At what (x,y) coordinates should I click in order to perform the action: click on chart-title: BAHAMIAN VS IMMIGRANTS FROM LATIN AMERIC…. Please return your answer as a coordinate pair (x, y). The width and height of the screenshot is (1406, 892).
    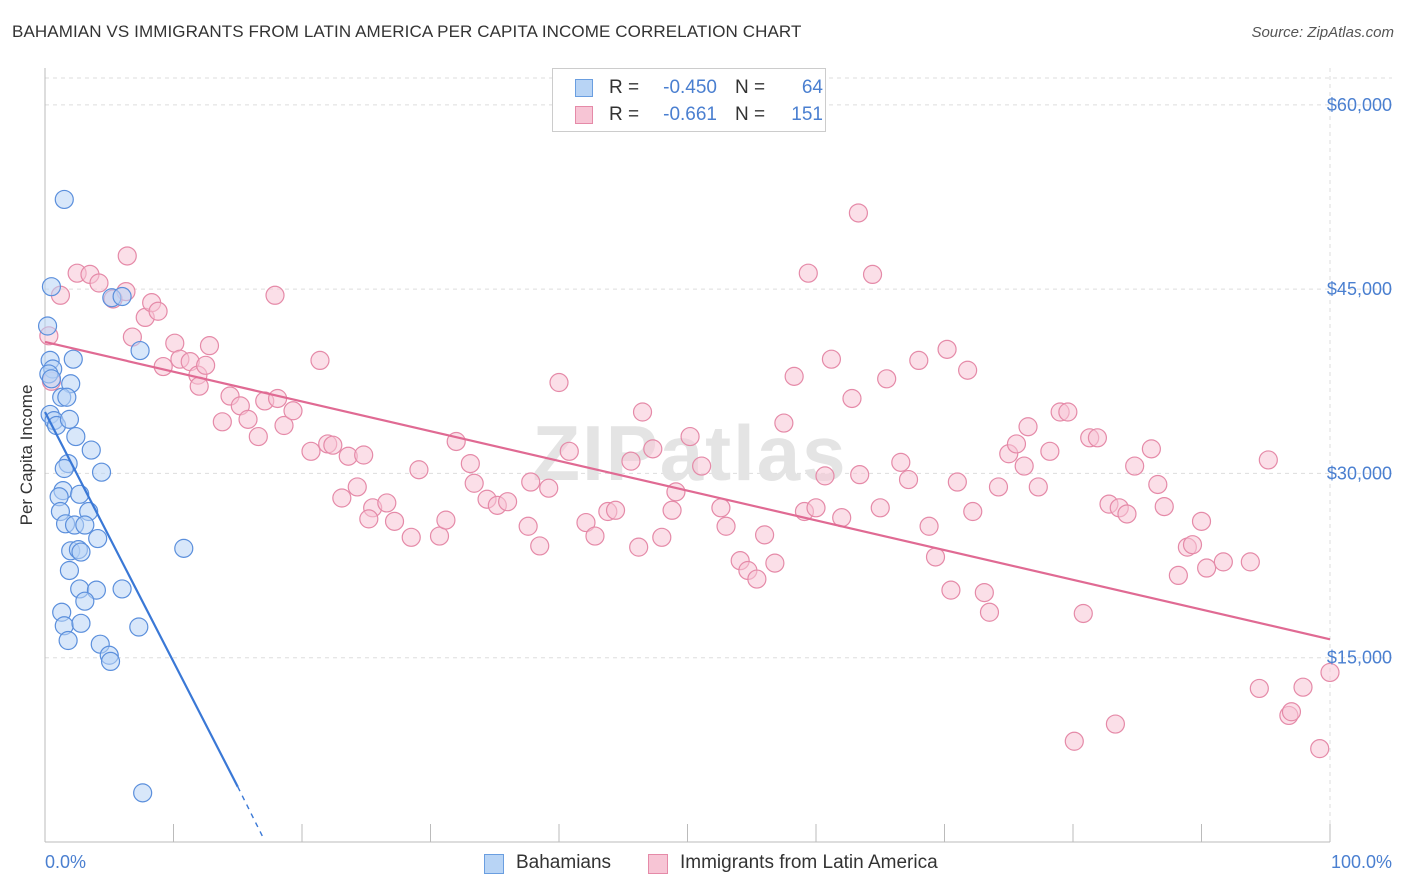
    Looking at the image, I should click on (407, 31).